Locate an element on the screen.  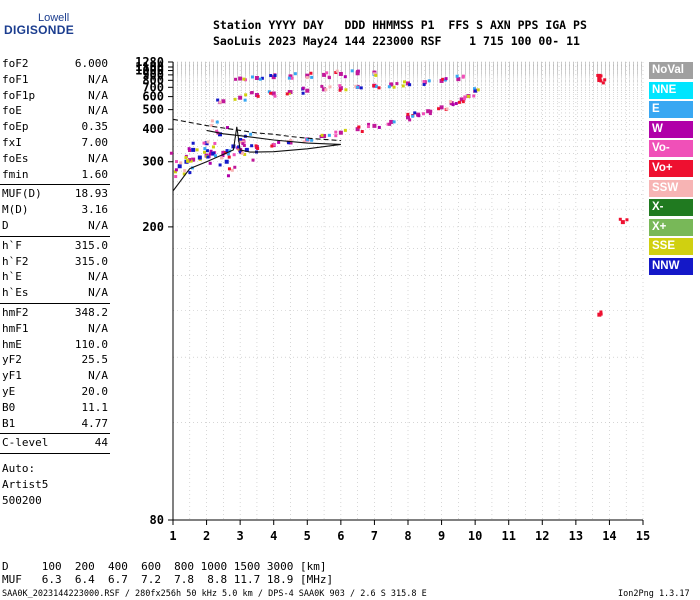
param-name: fxI is located at coordinates (12, 142).